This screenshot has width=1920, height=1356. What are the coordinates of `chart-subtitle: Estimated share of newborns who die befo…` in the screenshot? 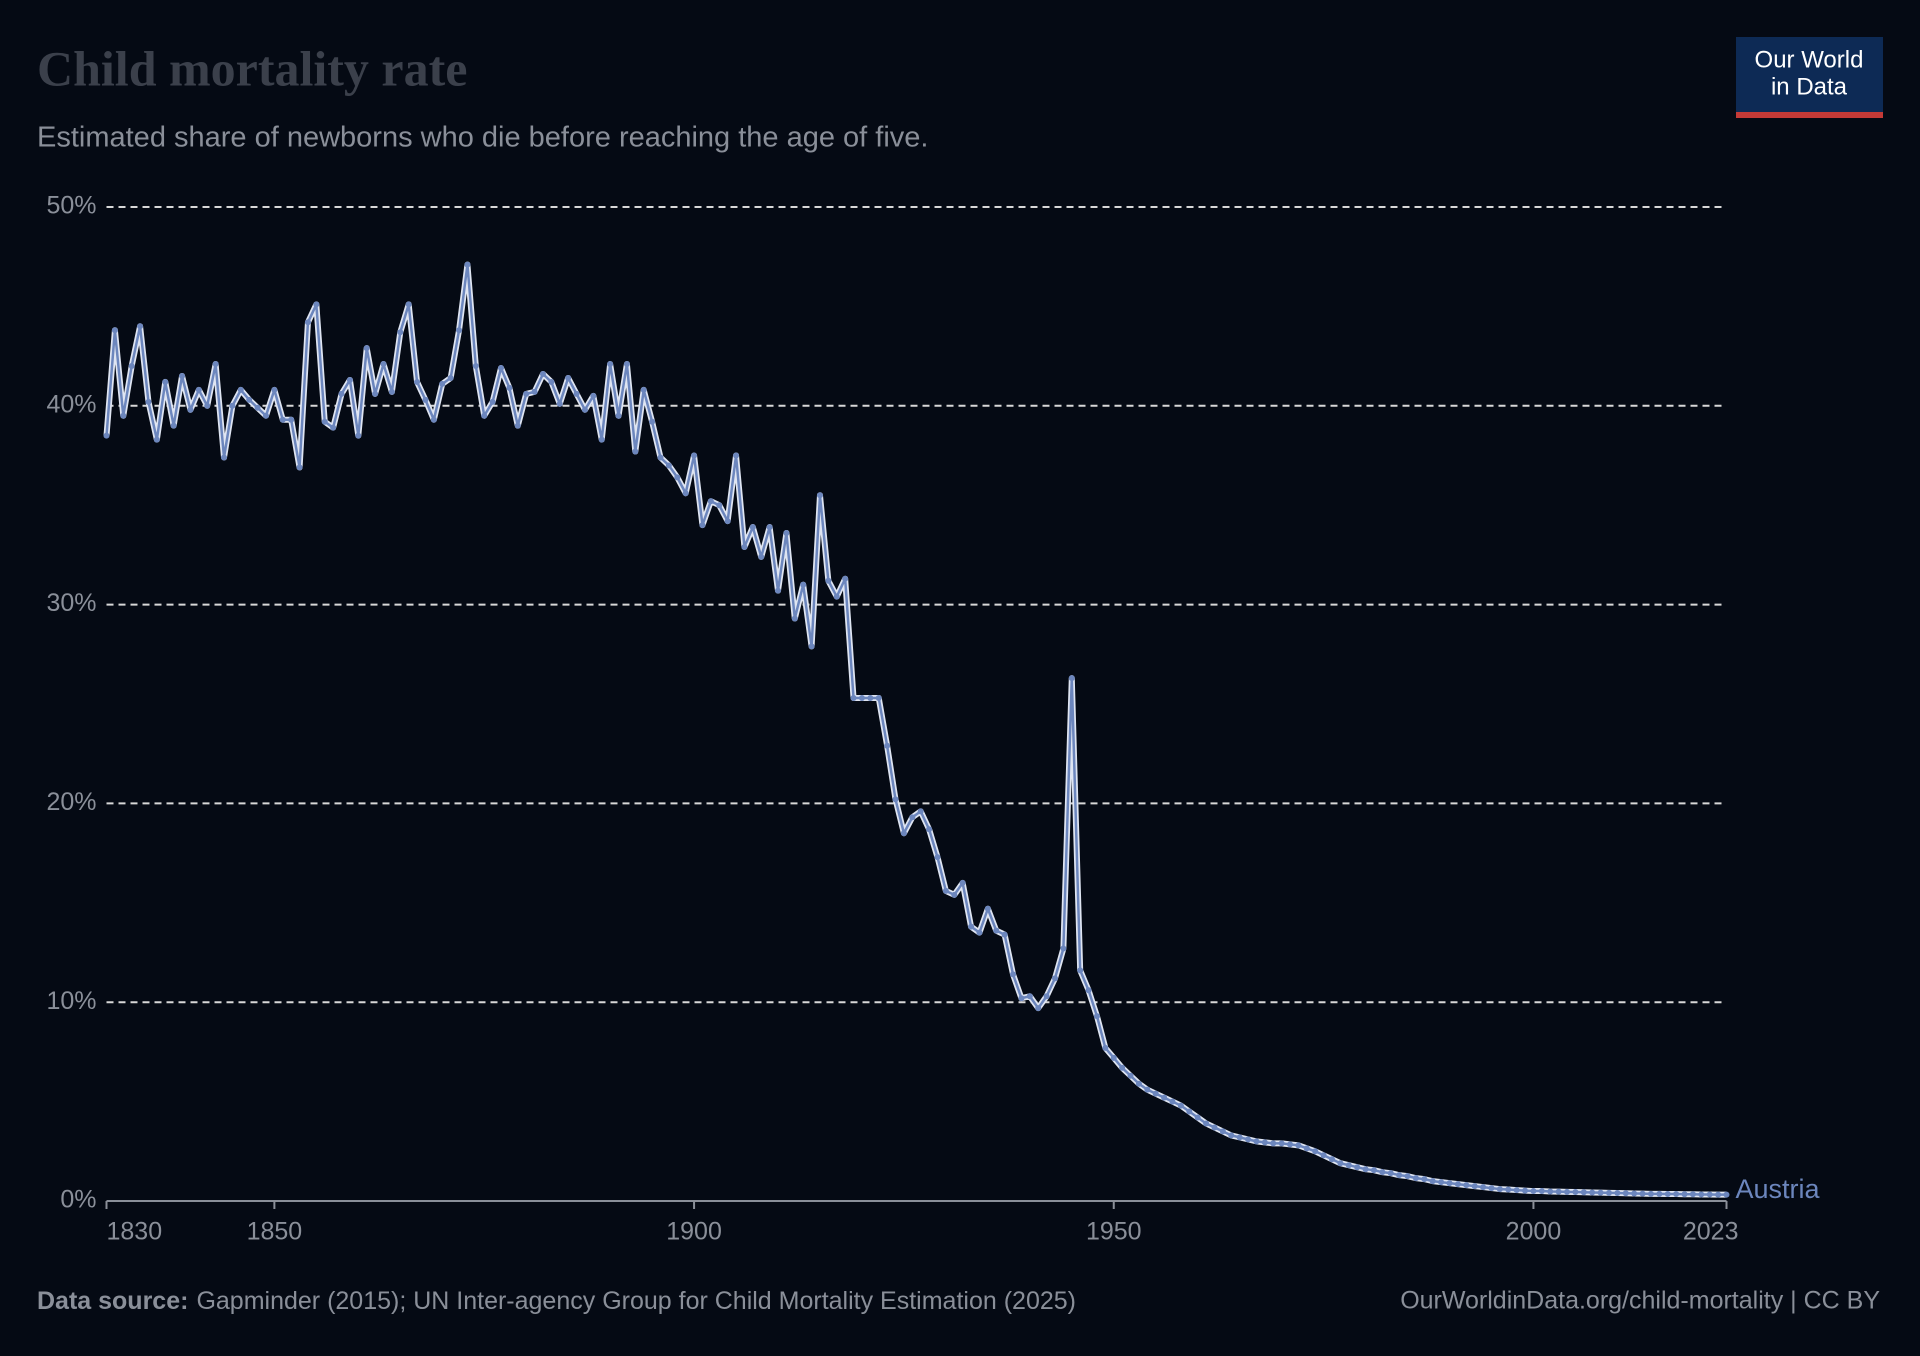 It's located at (482, 138).